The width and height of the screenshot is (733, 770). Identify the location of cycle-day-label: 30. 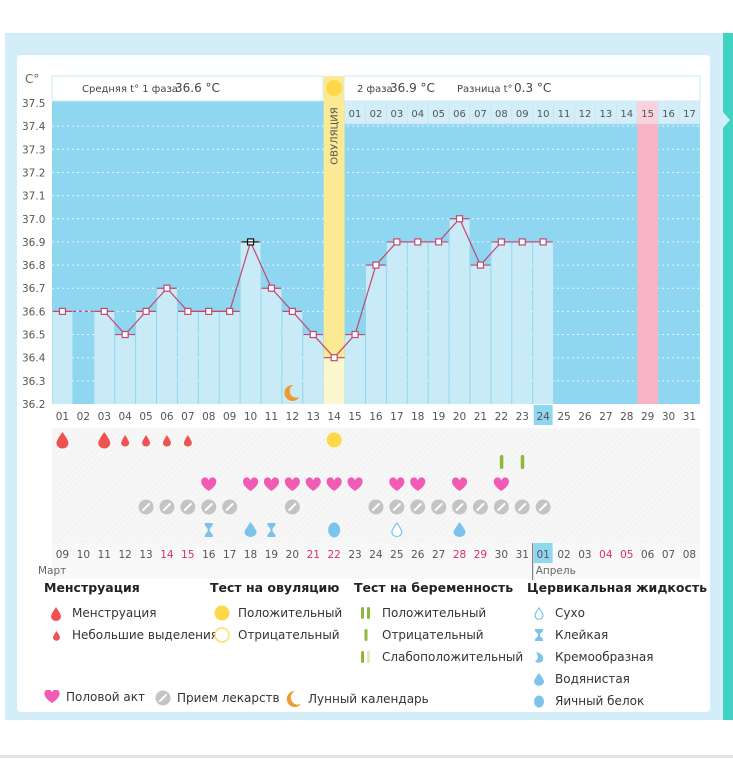
(668, 417).